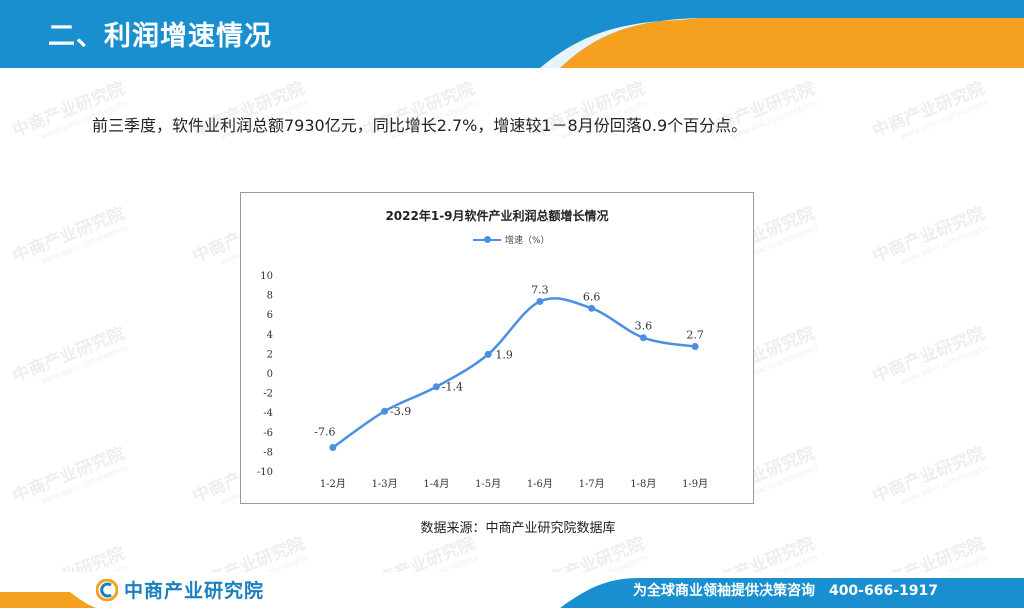  Describe the element at coordinates (592, 484) in the screenshot. I see `x-tick-label: 1-7月` at that location.